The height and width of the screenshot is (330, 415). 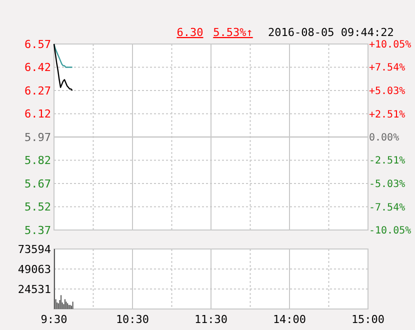 I want to click on y-tick-label: 5.37, so click(x=37, y=230).